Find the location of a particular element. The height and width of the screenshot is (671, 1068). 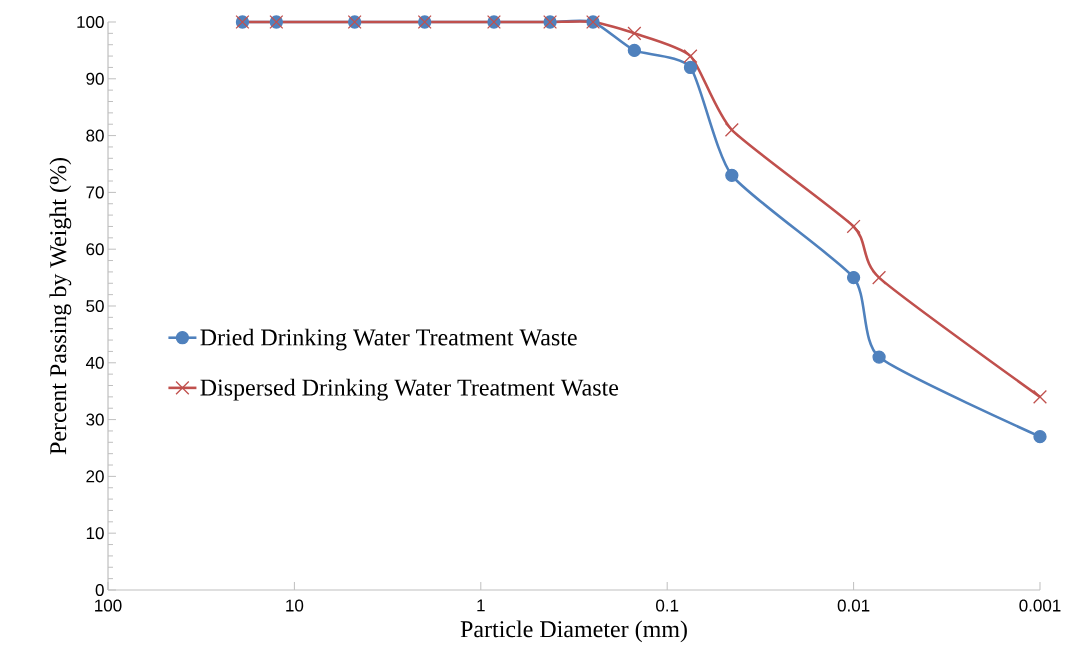

y-tick-label: 90 is located at coordinates (95, 78).